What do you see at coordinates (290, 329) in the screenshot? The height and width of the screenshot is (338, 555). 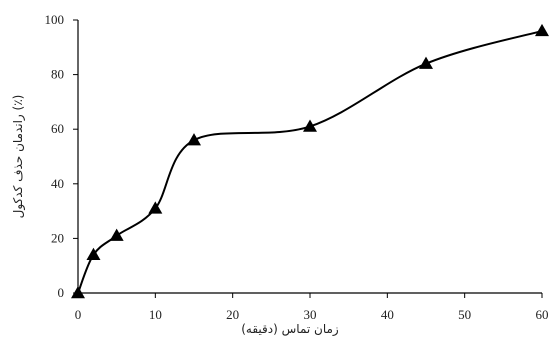 I see `x-axis-title: زمان تماس (دقیقه)` at bounding box center [290, 329].